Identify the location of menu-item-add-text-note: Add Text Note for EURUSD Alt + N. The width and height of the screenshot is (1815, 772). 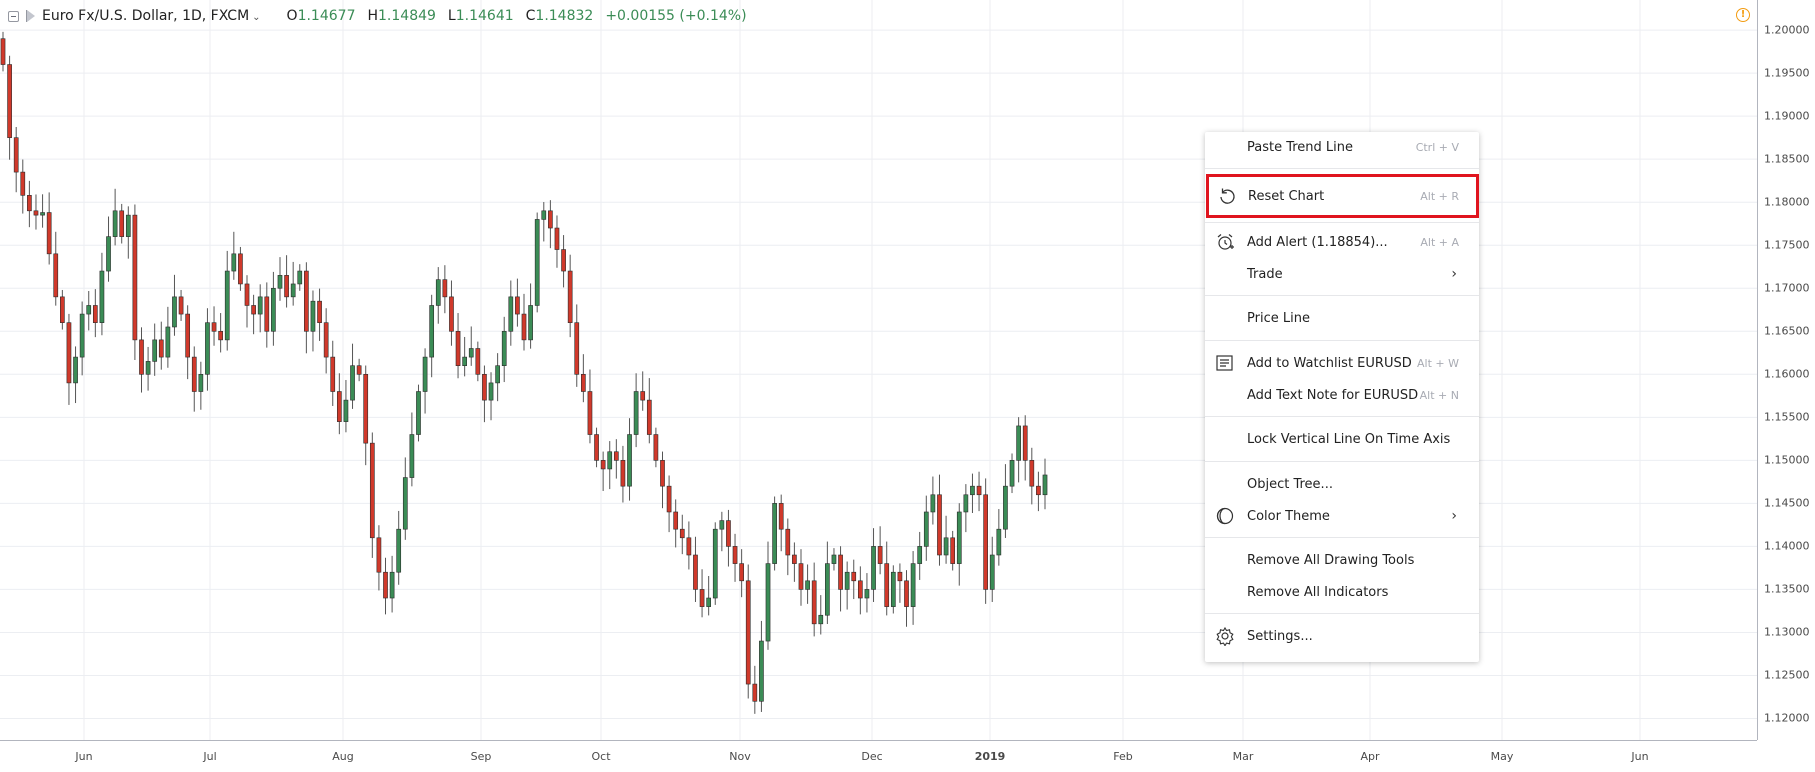
(1342, 395).